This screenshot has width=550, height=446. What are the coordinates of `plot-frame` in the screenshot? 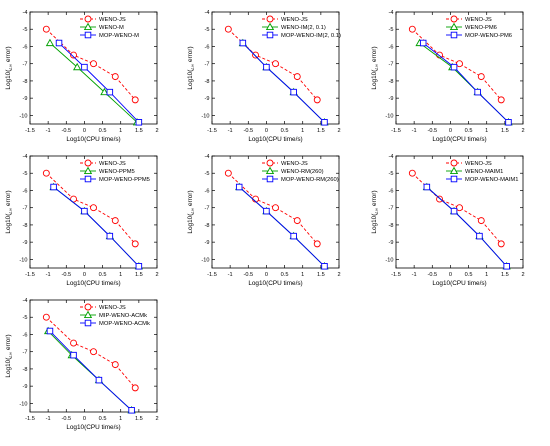 It's located at (93, 68).